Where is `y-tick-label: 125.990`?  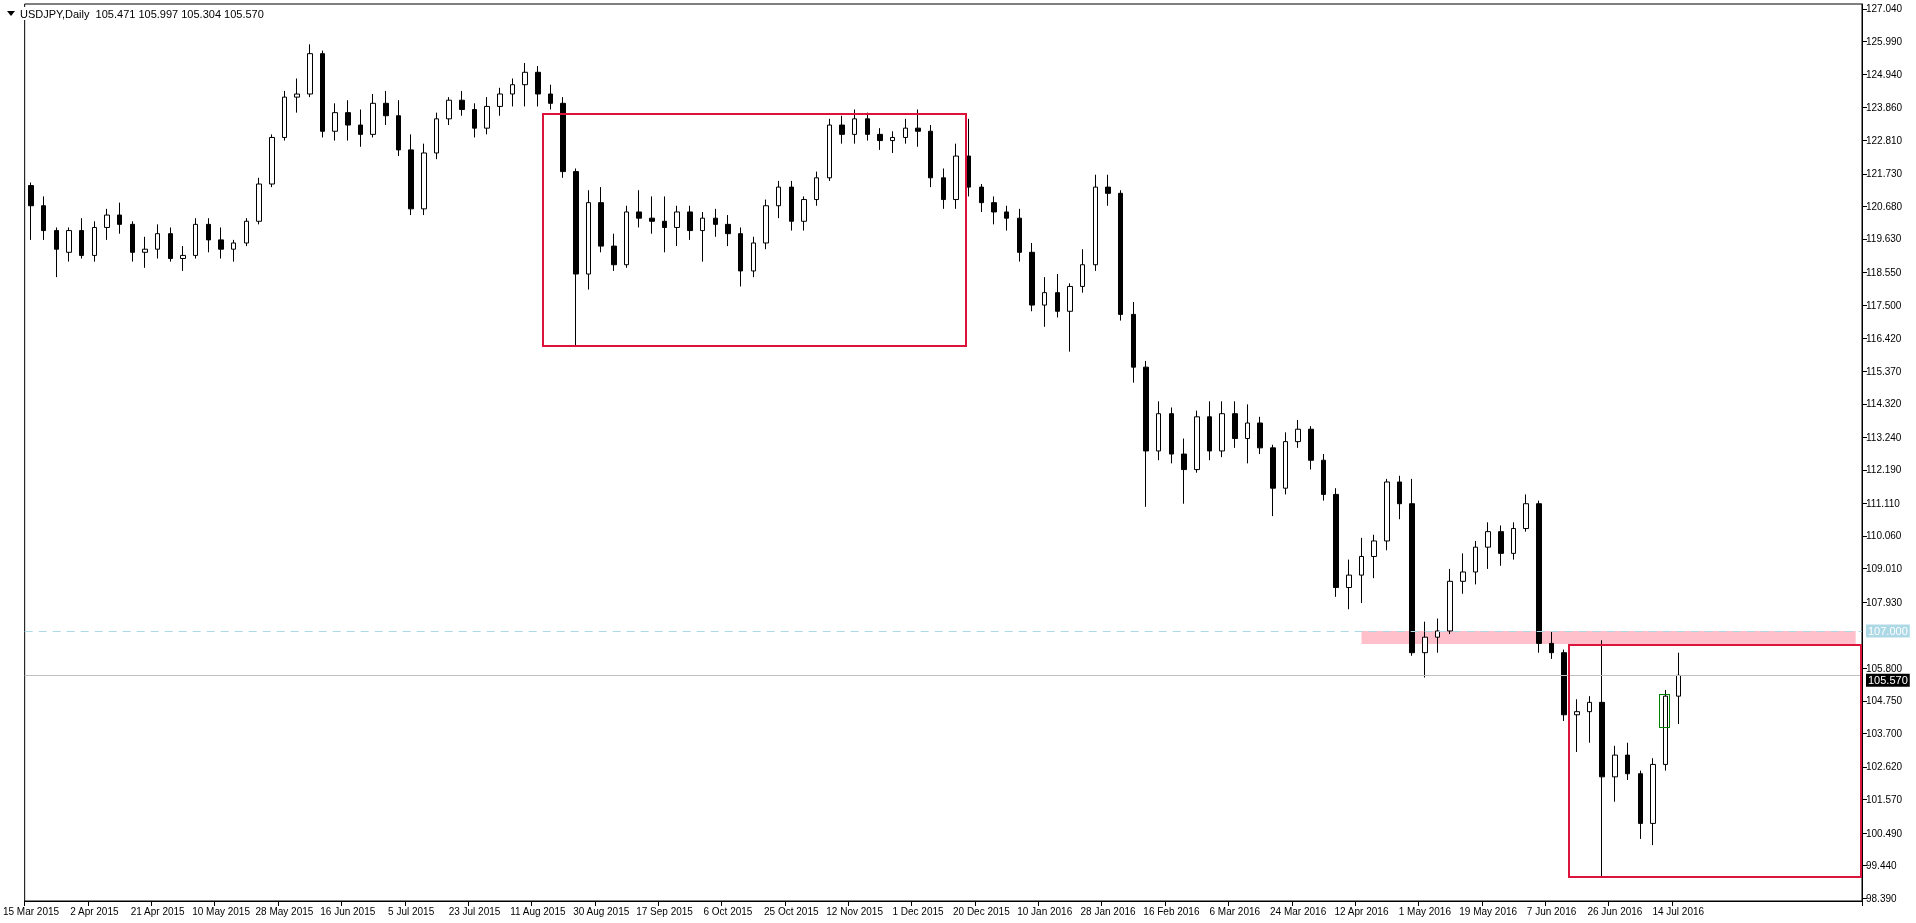 y-tick-label: 125.990 is located at coordinates (1884, 42).